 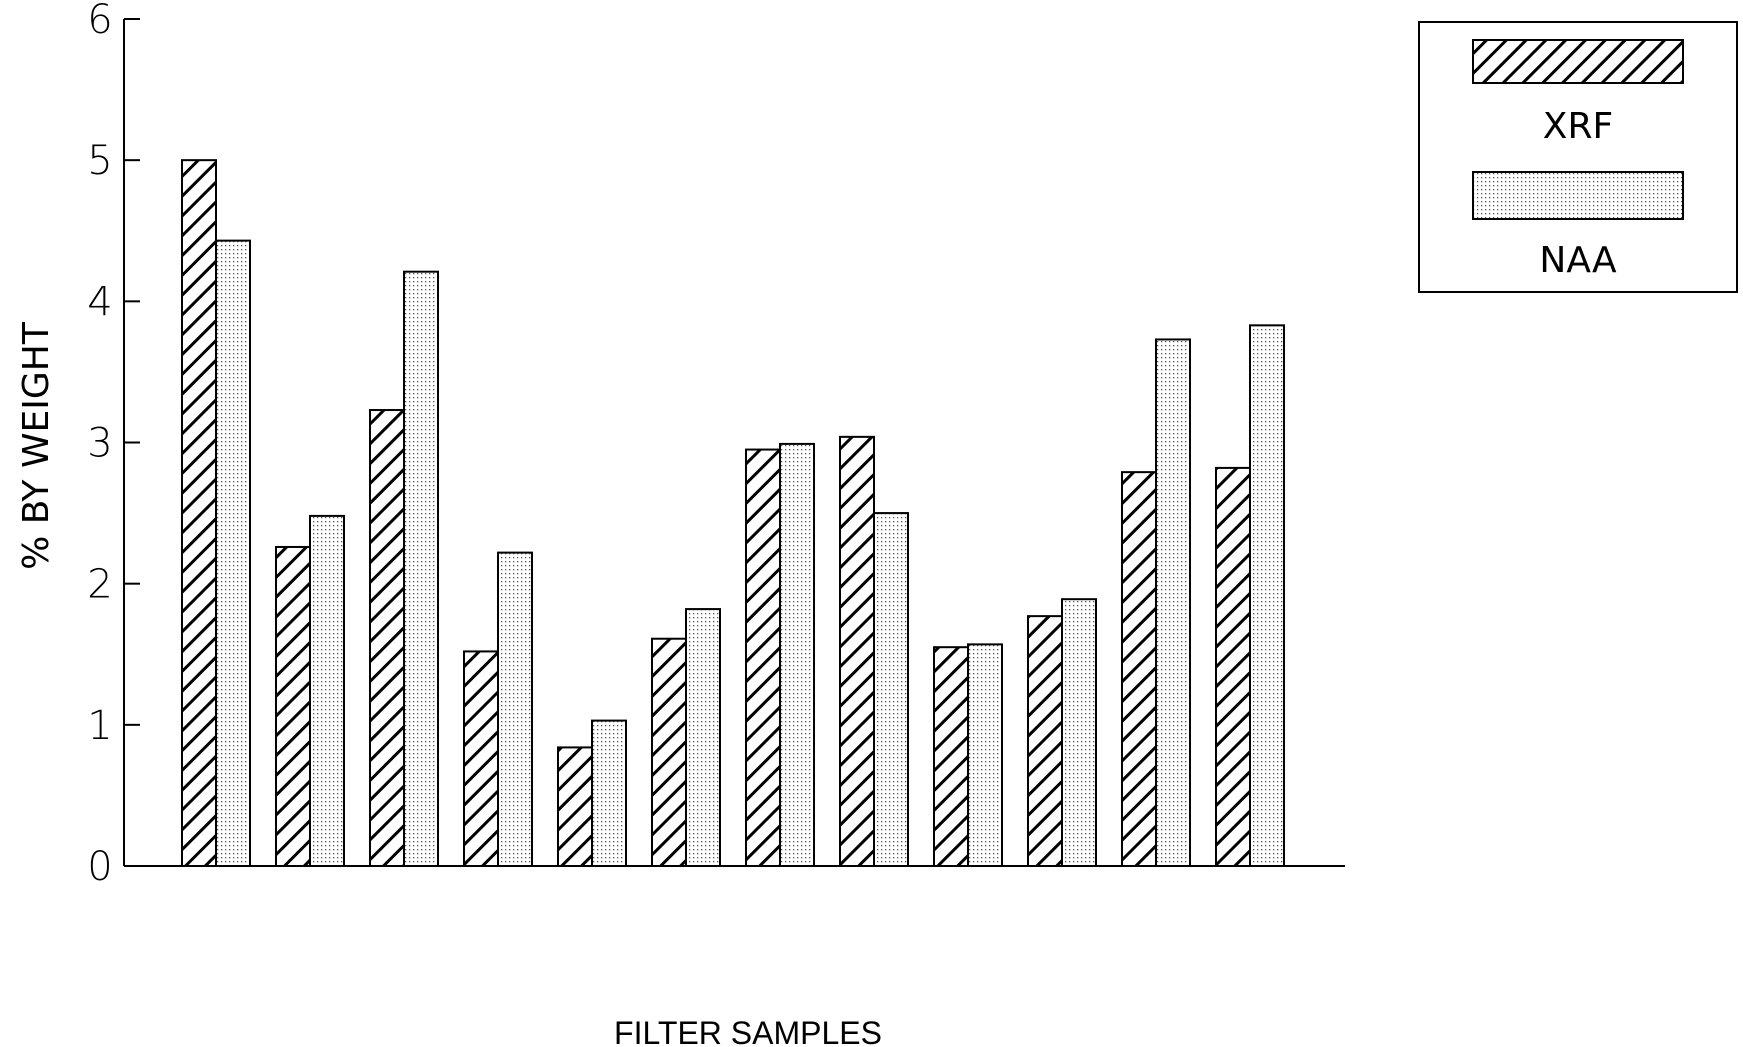 What do you see at coordinates (1578, 61) in the screenshot?
I see `legend-swatch-xrf` at bounding box center [1578, 61].